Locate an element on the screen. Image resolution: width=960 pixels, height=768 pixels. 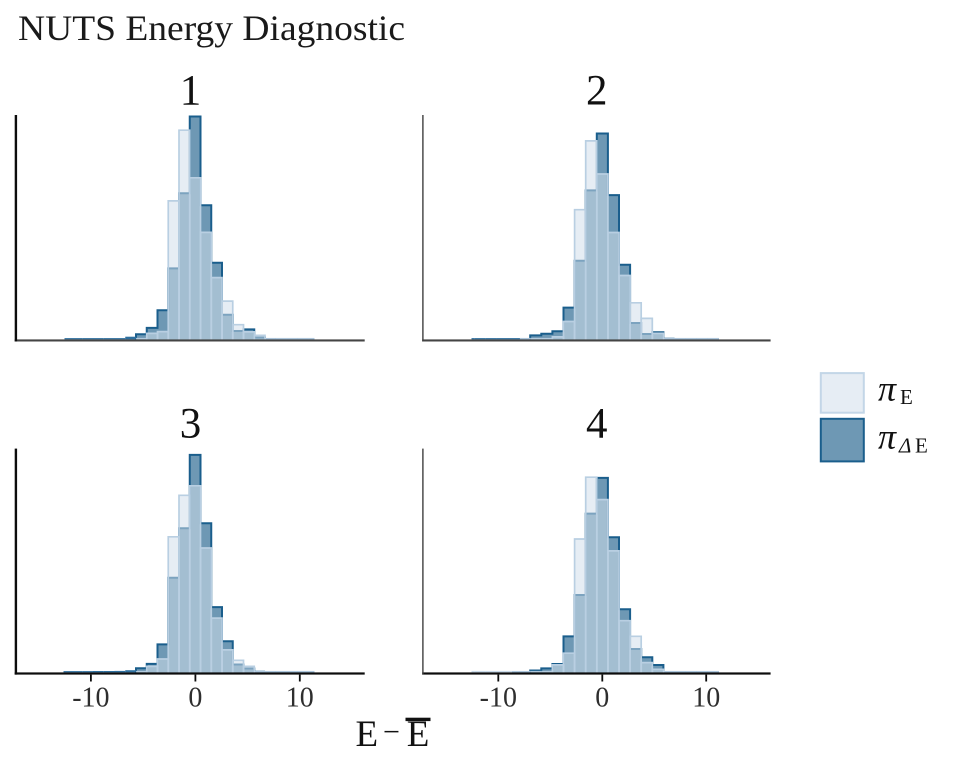
svg-text: 4 is located at coordinates (597, 423).